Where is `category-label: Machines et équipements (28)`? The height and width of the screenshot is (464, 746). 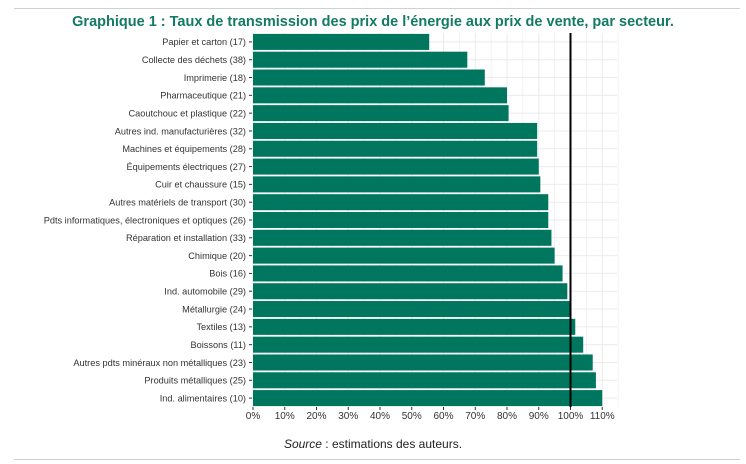
category-label: Machines et équipements (28) is located at coordinates (184, 149).